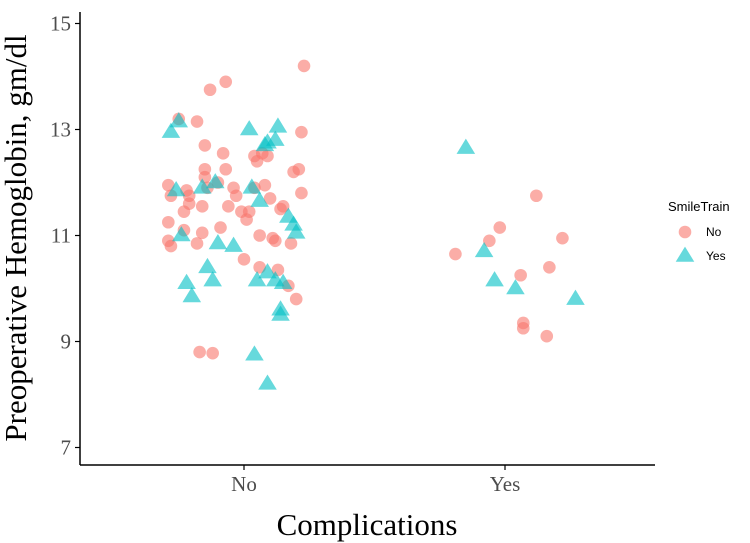  What do you see at coordinates (716, 256) in the screenshot?
I see `legend-label: Yes` at bounding box center [716, 256].